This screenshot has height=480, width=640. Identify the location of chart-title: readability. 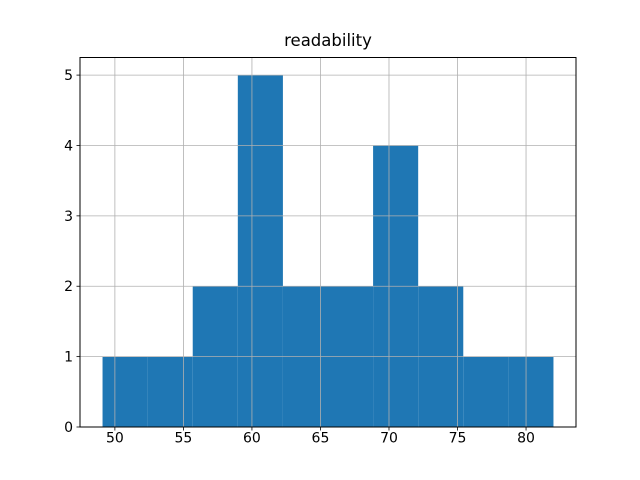
(328, 40).